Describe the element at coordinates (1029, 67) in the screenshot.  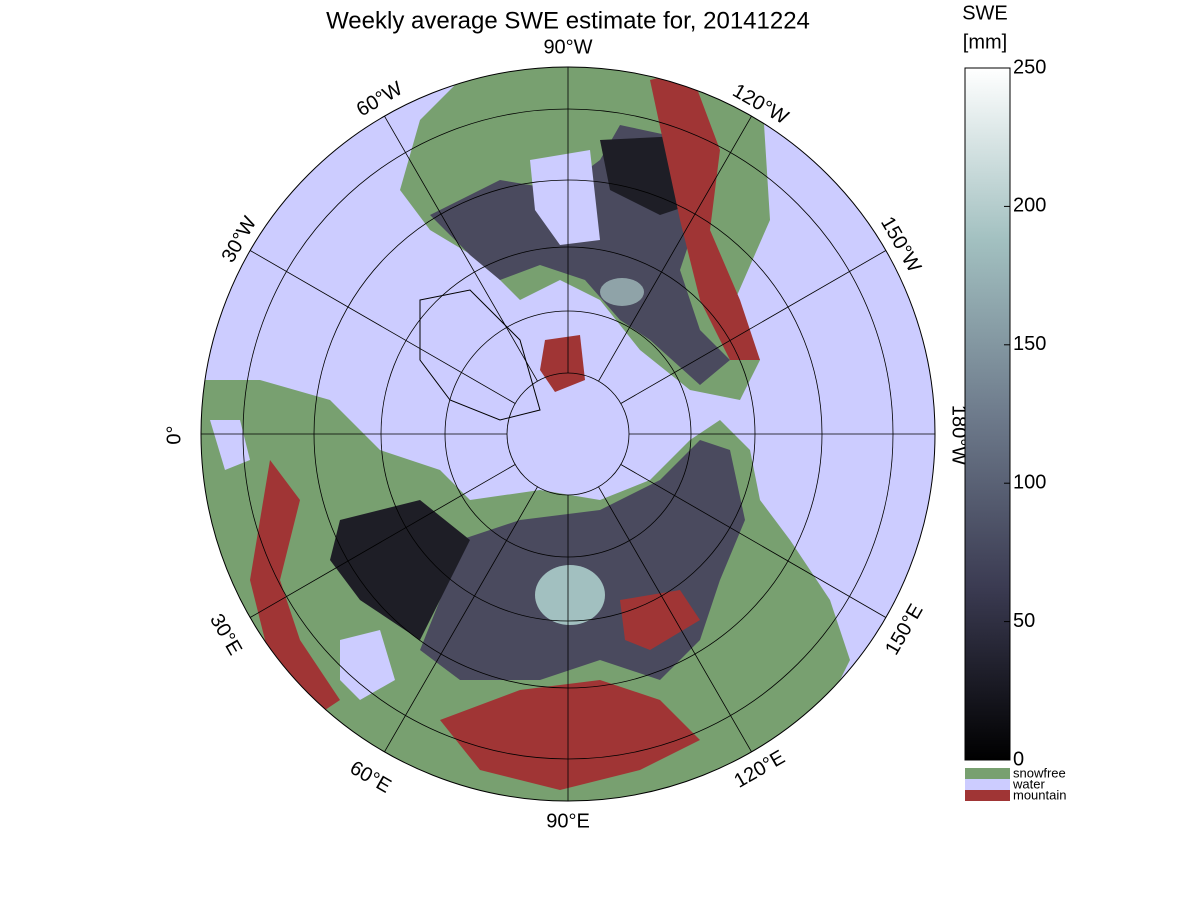
I see `colorbar-tick-label: 250` at that location.